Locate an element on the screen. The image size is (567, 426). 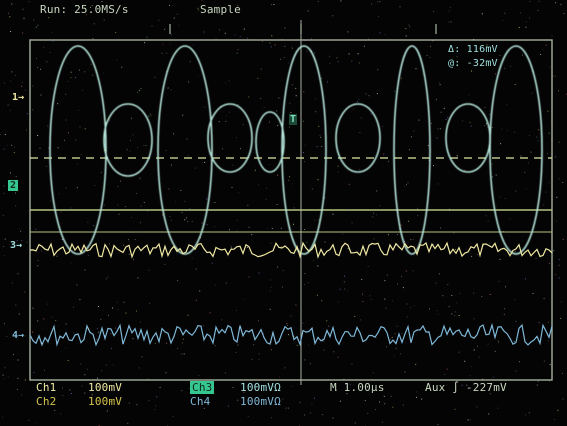
ch4-label: Ch4 is located at coordinates (200, 401).